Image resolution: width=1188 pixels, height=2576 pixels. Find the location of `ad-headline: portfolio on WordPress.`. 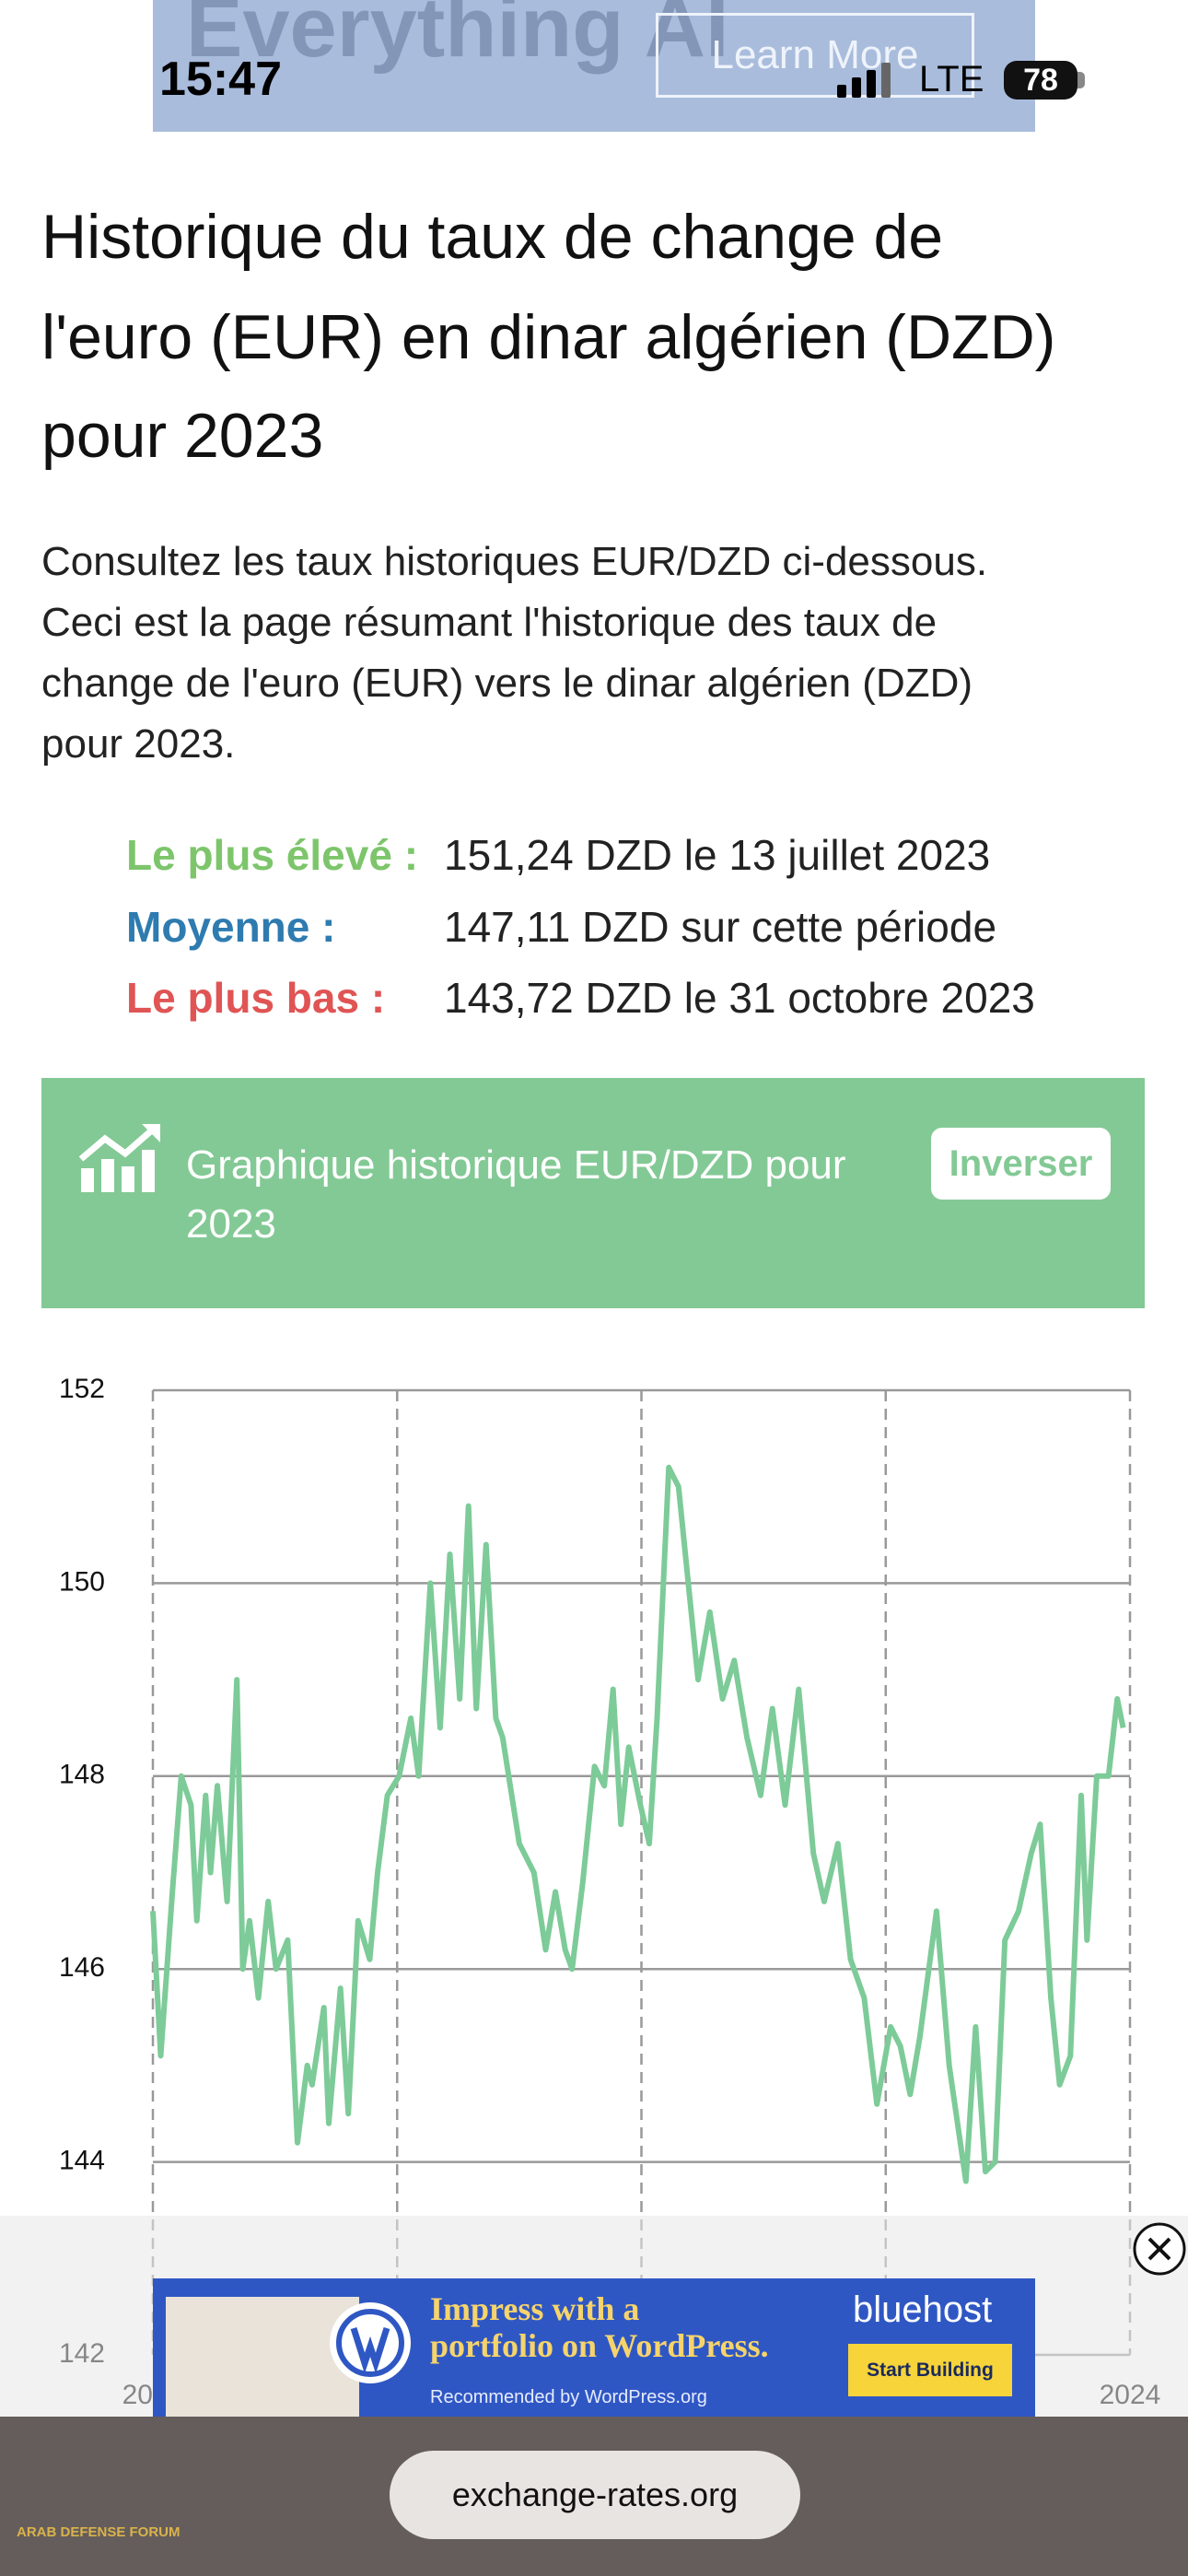

ad-headline: portfolio on WordPress. is located at coordinates (599, 2345).